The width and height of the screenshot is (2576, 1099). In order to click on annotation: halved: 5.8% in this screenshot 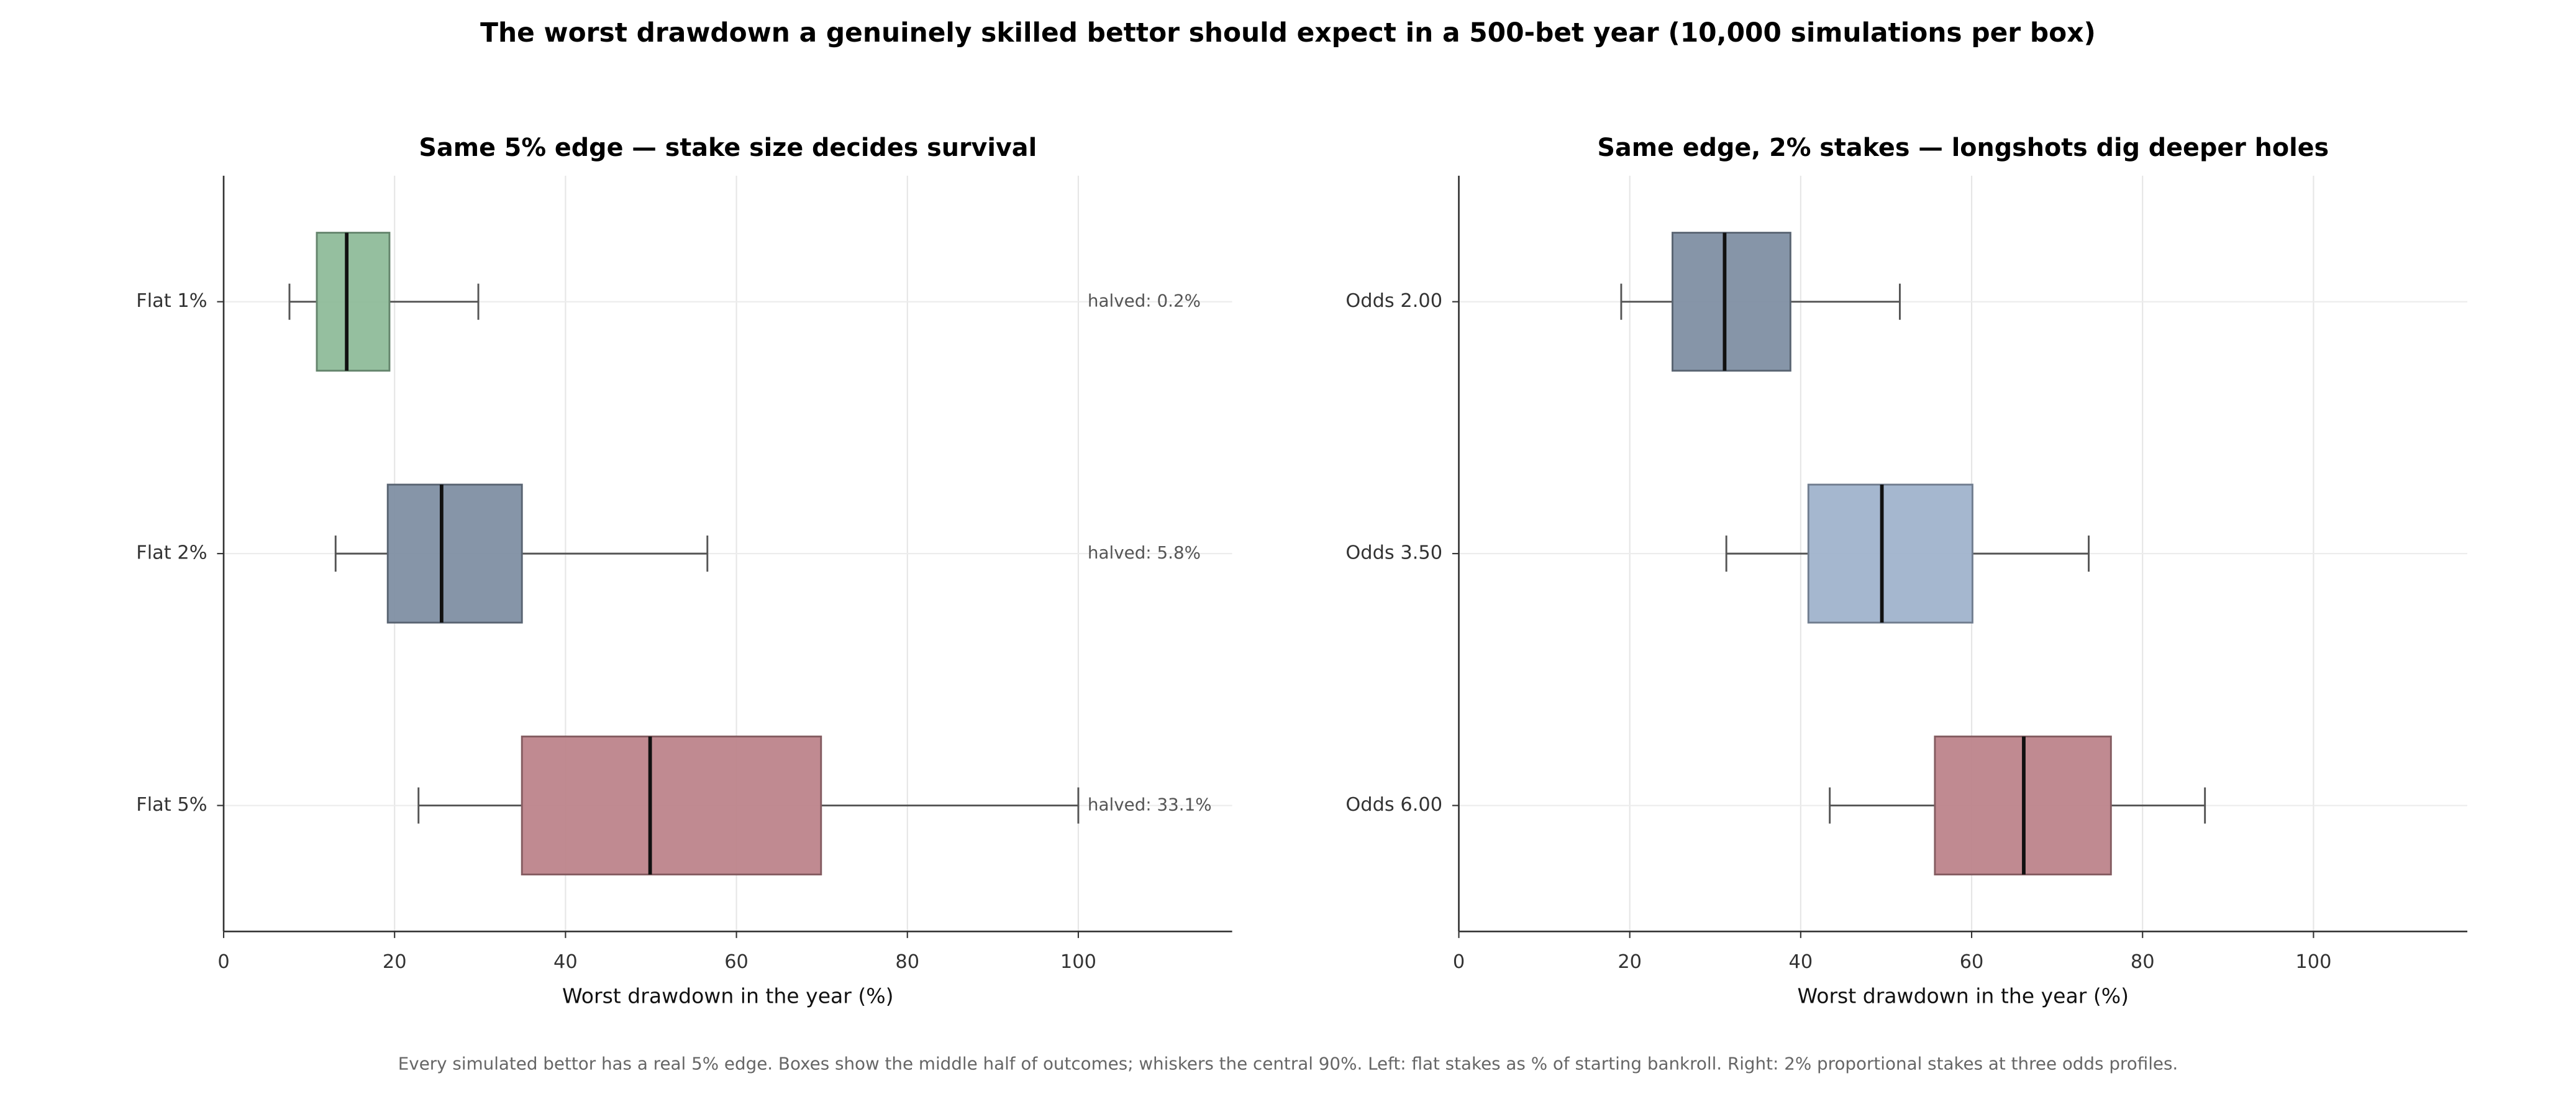, I will do `click(1144, 552)`.